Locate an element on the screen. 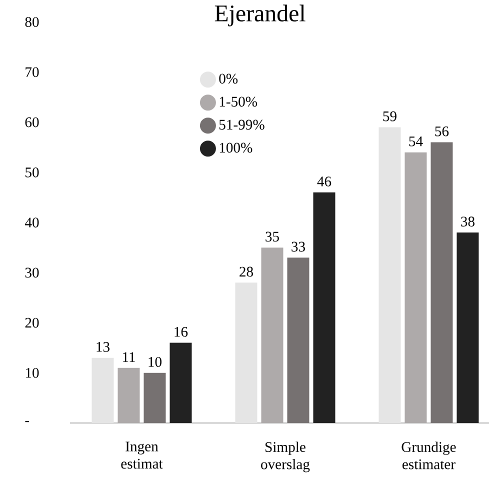  legend-label: 1-50% is located at coordinates (239, 101).